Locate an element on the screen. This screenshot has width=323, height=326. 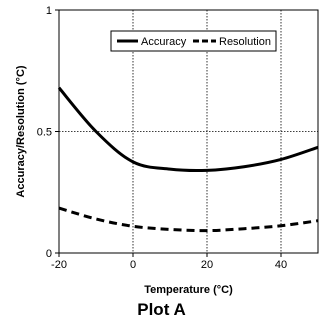
x-tick-labels: -20 0 20 40 is located at coordinates (169, 262).